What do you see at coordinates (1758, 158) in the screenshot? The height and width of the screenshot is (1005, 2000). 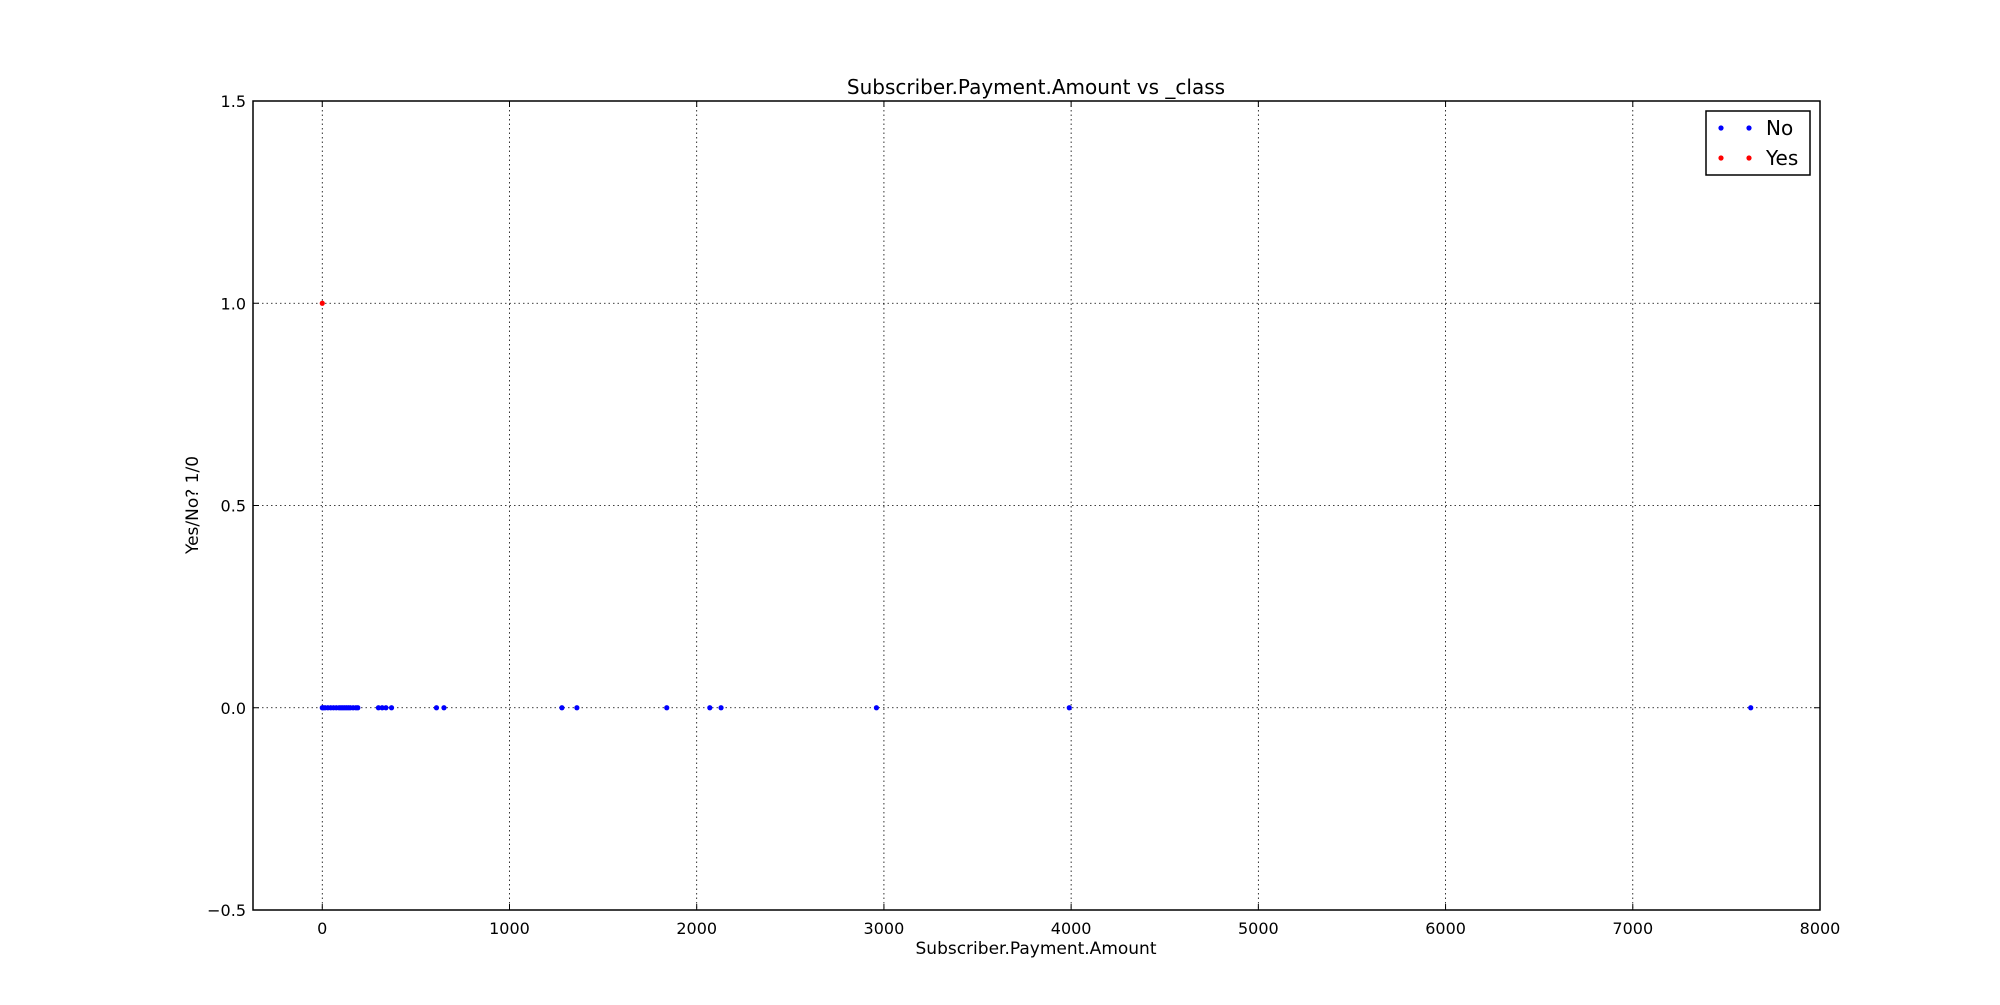 I see `legend-item-yes: Yes` at bounding box center [1758, 158].